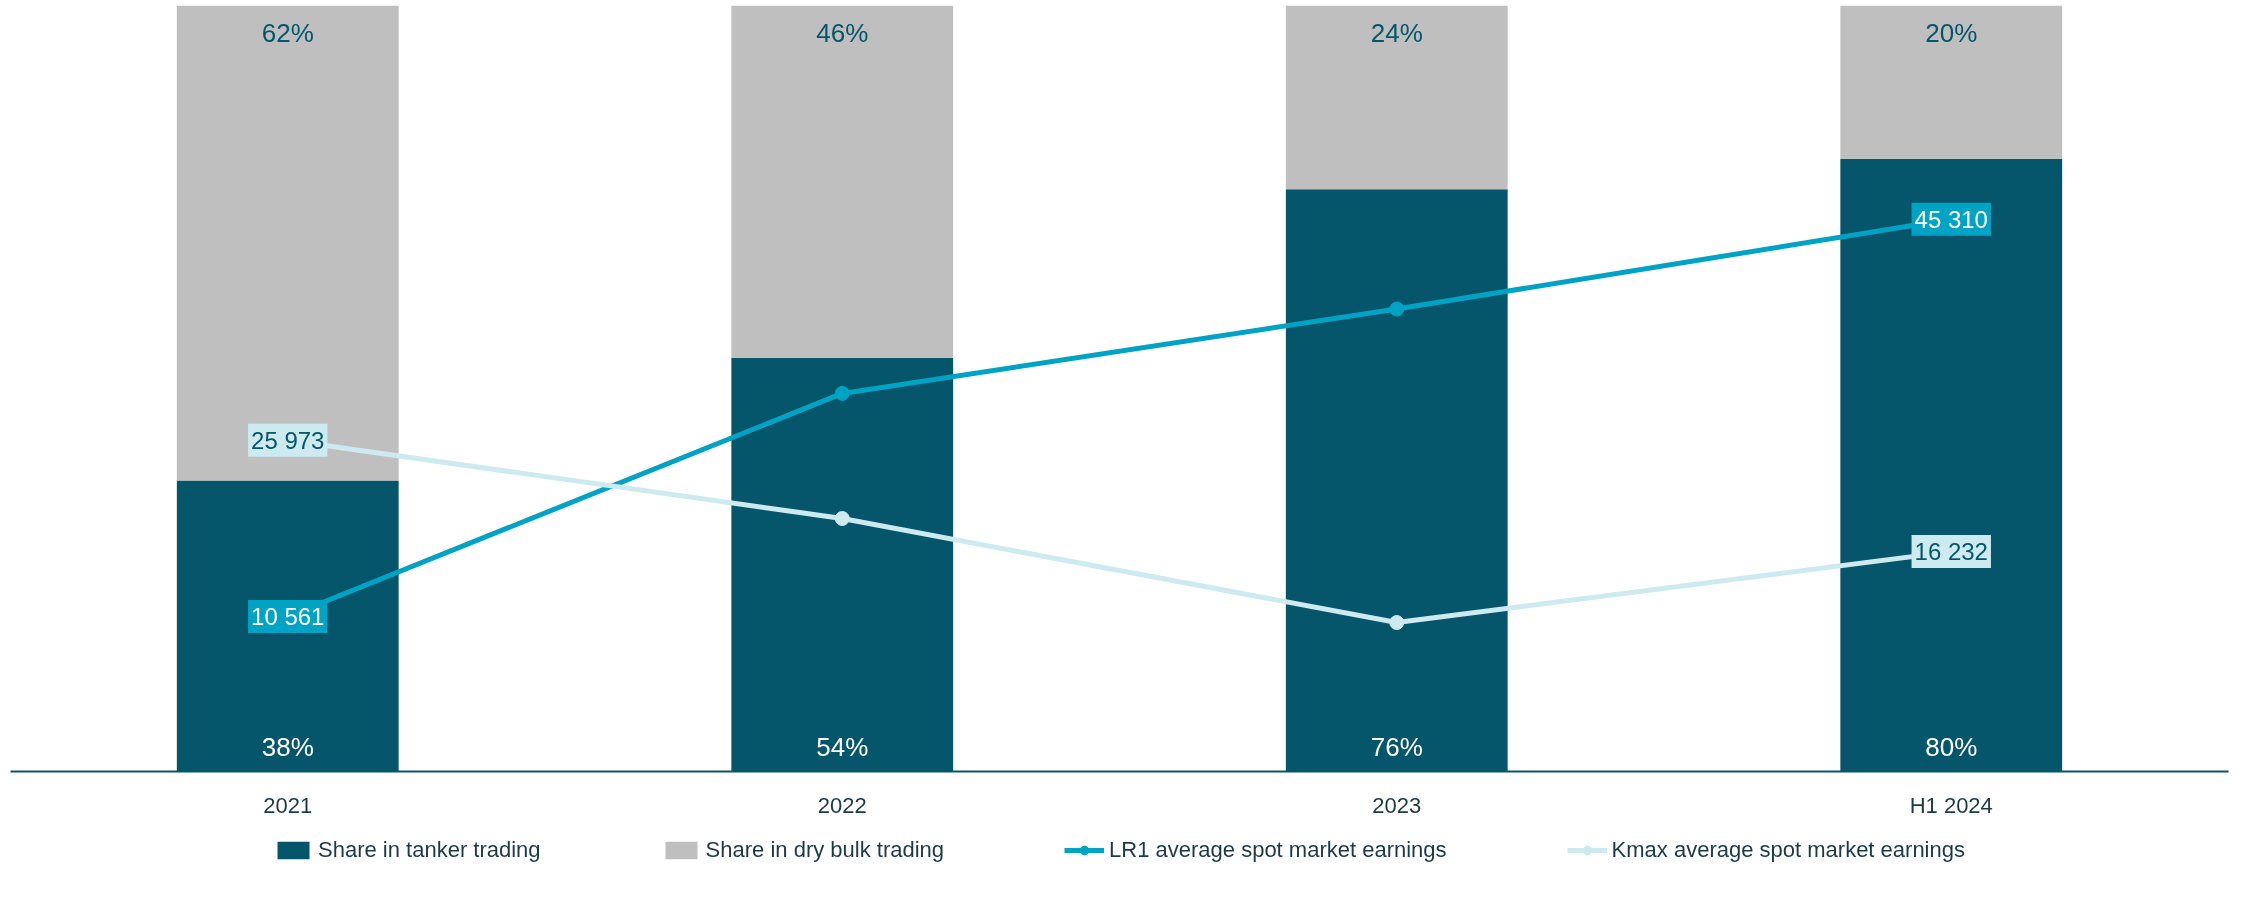  I want to click on data-label: 24%, so click(1396, 32).